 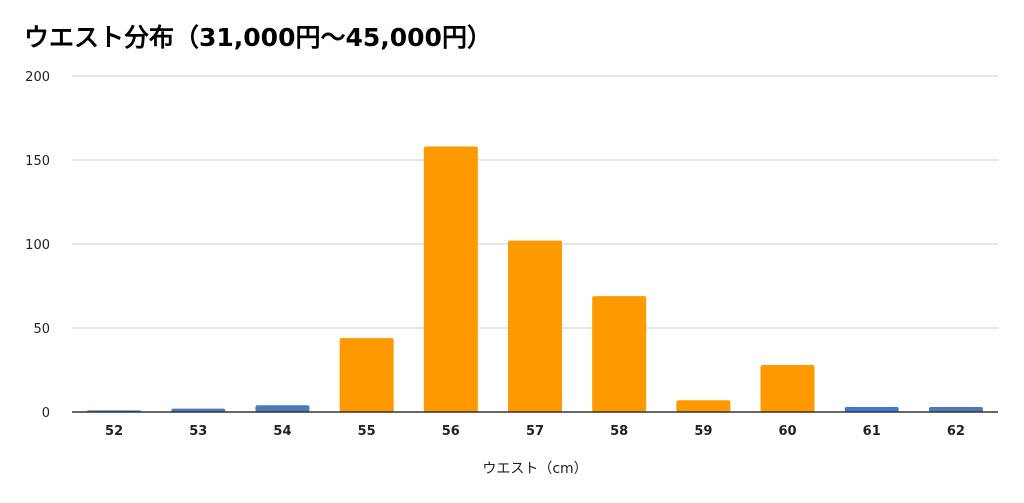 What do you see at coordinates (451, 431) in the screenshot?
I see `x-tick-label: 56` at bounding box center [451, 431].